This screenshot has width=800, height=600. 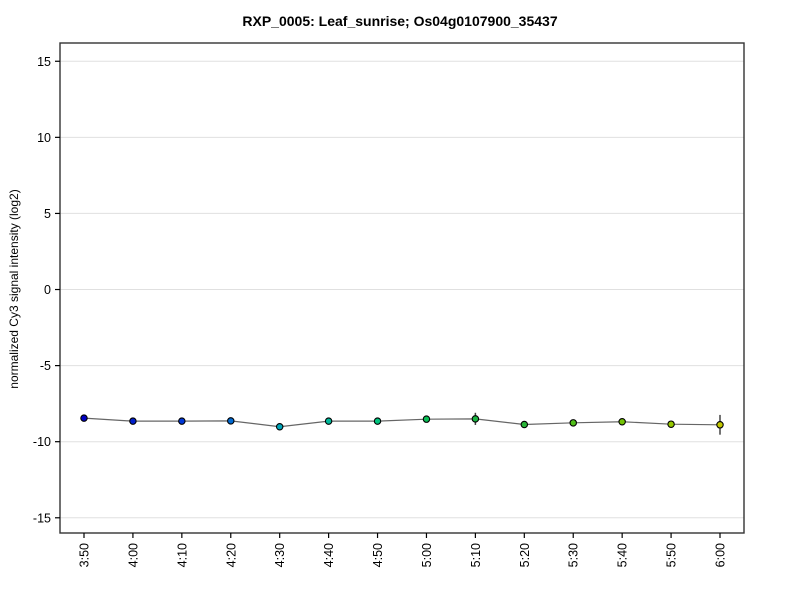 What do you see at coordinates (231, 555) in the screenshot?
I see `x-tick-label: 4:20` at bounding box center [231, 555].